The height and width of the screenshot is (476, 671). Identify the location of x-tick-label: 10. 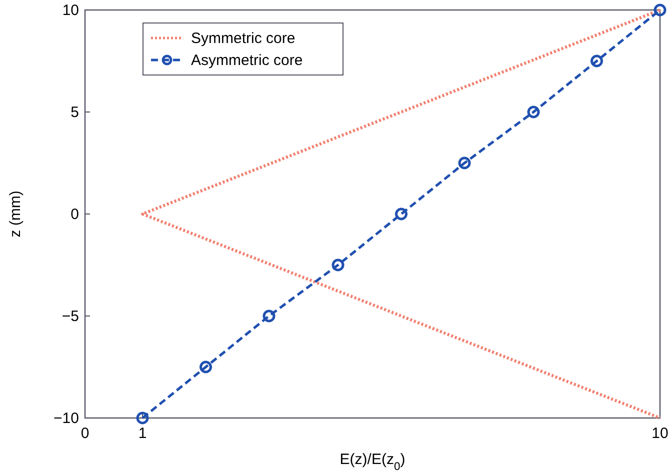
(660, 433).